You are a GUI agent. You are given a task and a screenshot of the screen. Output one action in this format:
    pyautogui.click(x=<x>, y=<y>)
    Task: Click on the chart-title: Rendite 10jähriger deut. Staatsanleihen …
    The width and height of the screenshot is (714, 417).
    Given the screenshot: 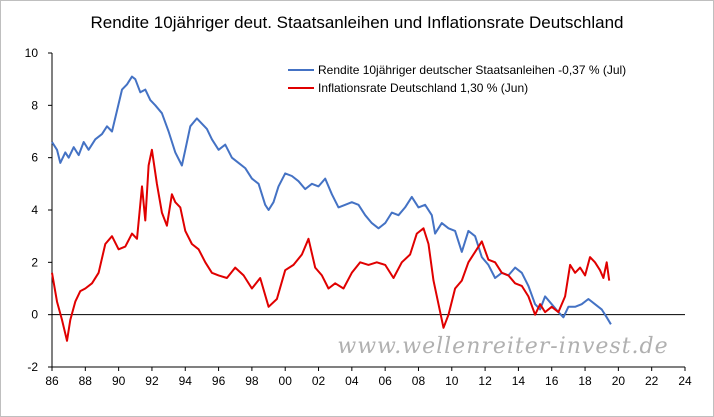 What is the action you would take?
    pyautogui.click(x=357, y=22)
    